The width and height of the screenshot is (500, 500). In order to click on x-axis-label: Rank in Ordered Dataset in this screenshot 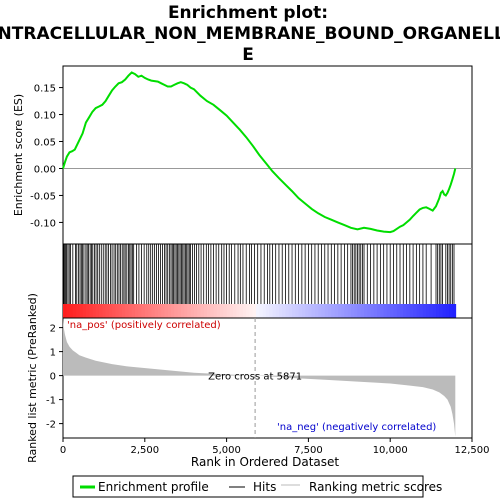, I will do `click(265, 462)`.